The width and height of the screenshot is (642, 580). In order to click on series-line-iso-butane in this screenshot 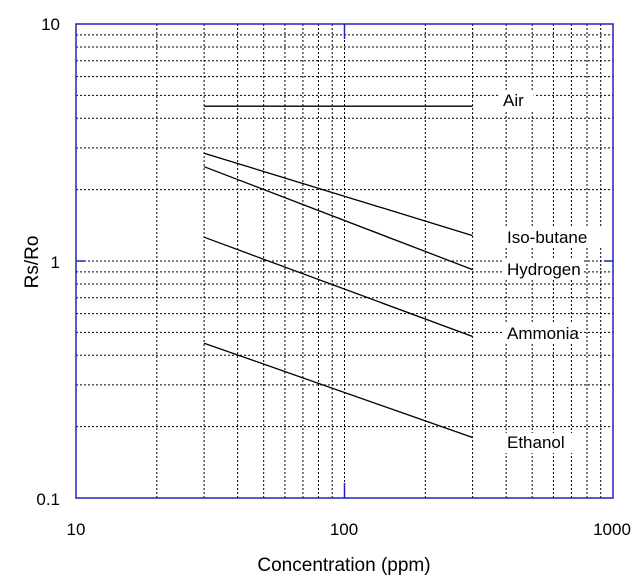, I will do `click(338, 194)`.